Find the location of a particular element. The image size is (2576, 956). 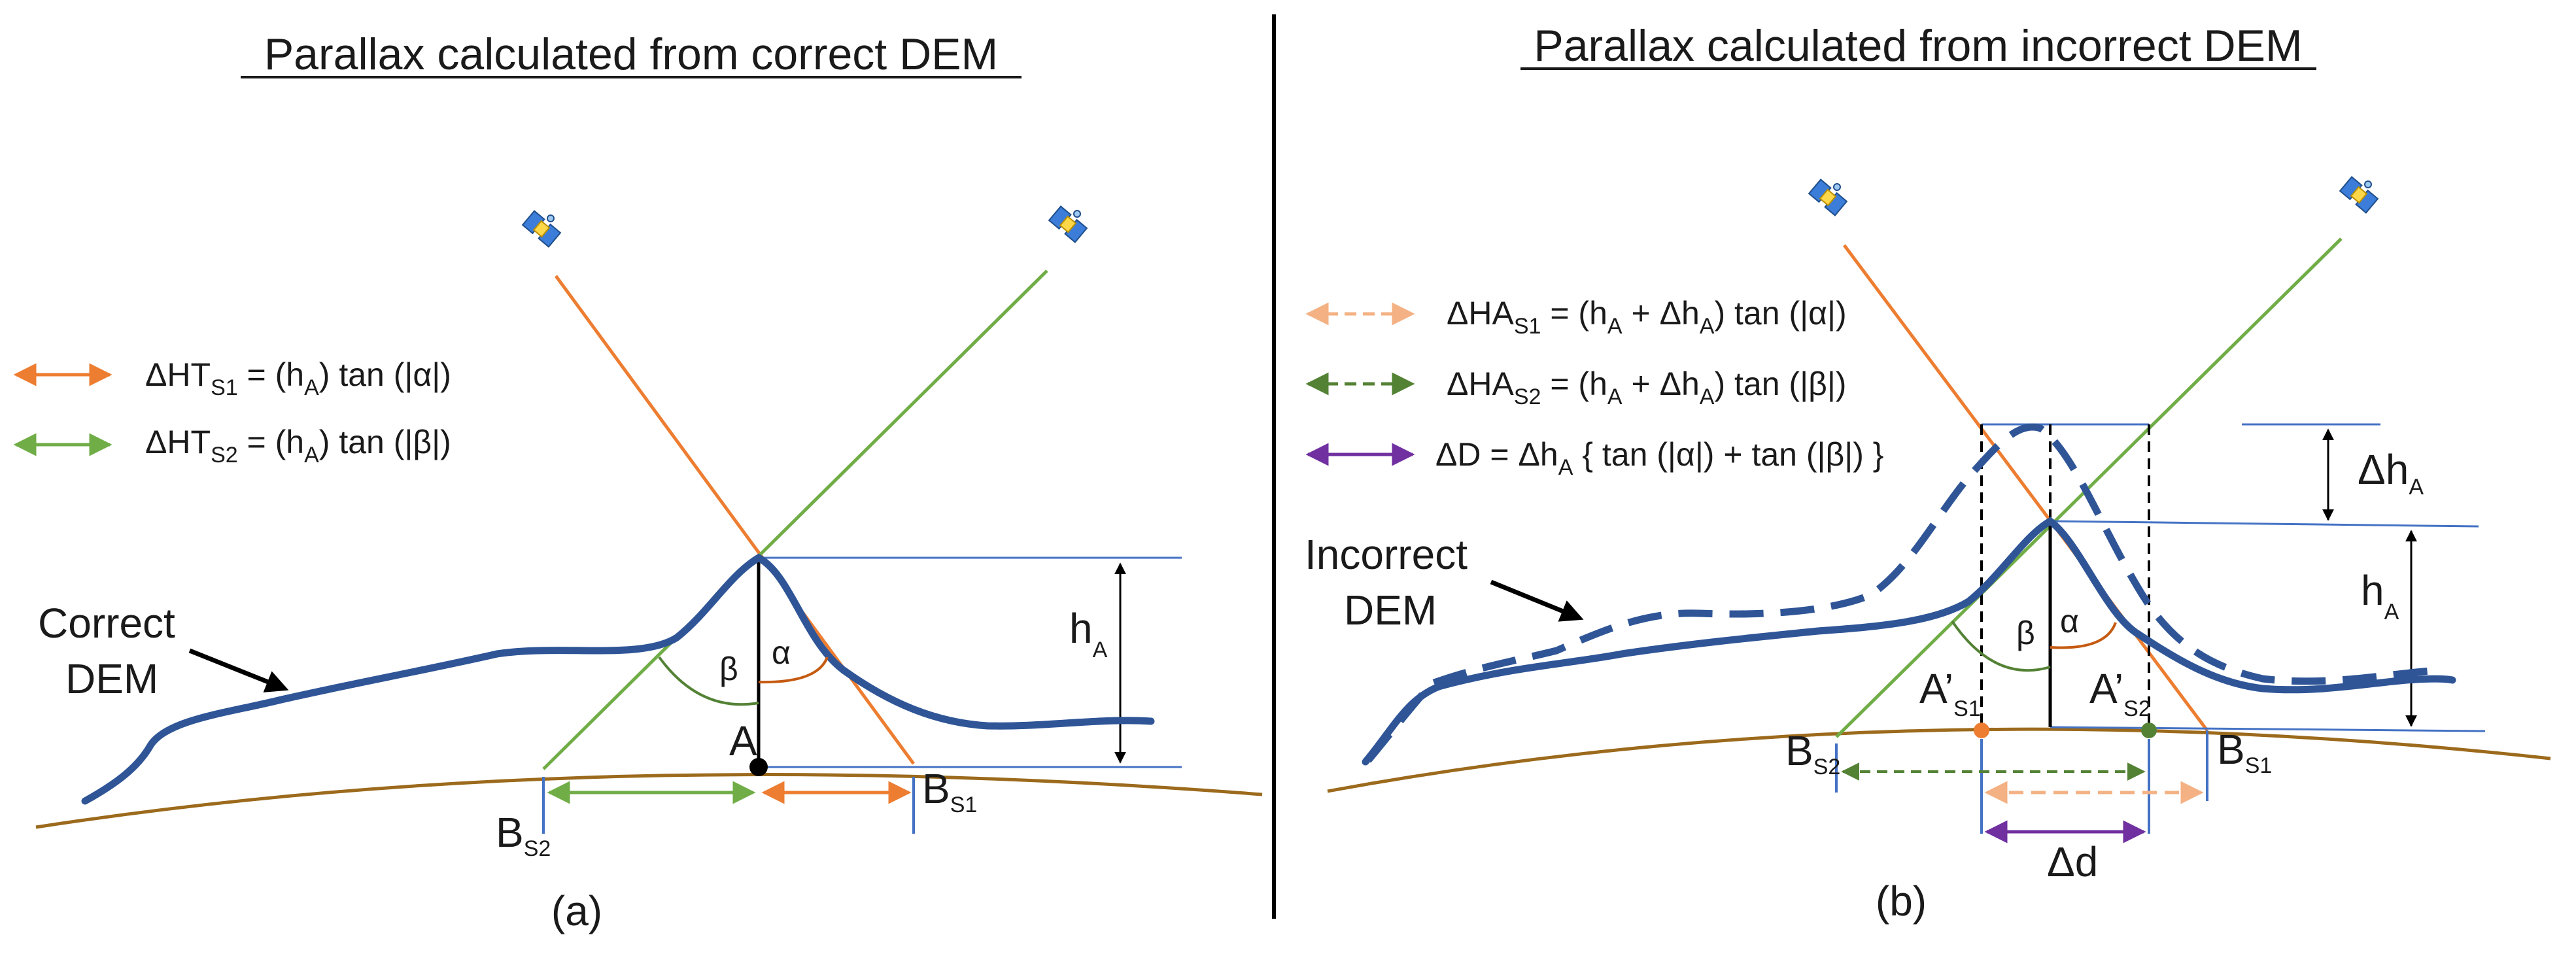

correct-dem-pointer is located at coordinates (238, 670).